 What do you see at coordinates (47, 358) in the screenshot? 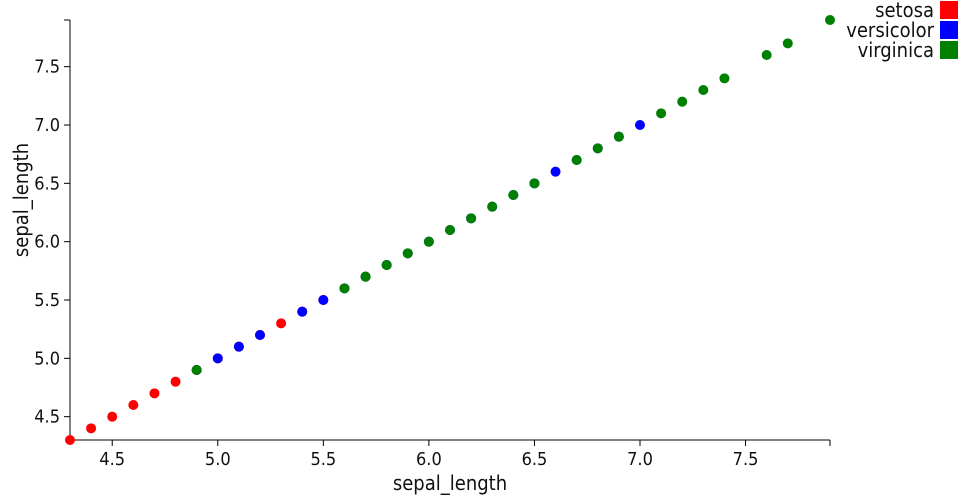
I see `y-tick-label: 5.0` at bounding box center [47, 358].